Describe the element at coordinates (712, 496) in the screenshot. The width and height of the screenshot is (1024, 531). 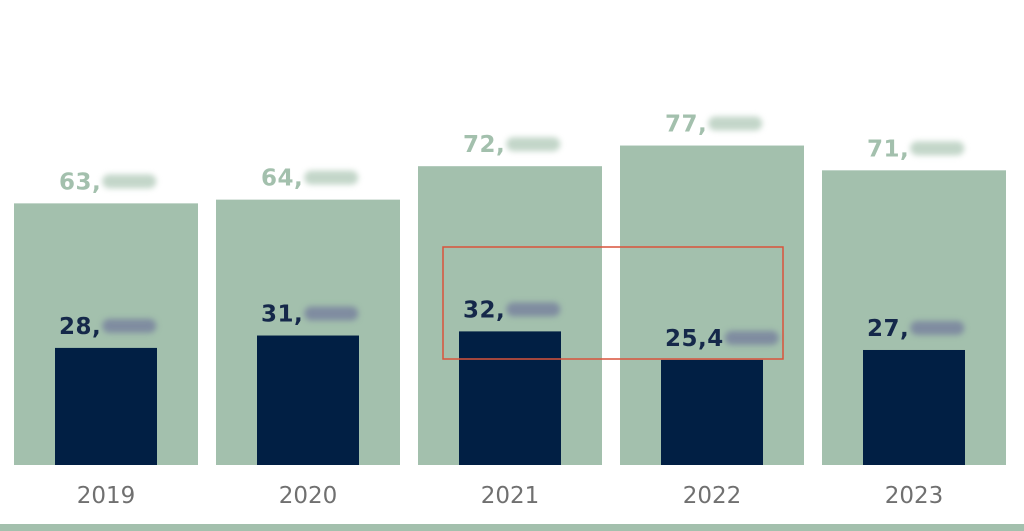
I see `x-tick-label: 2022` at that location.